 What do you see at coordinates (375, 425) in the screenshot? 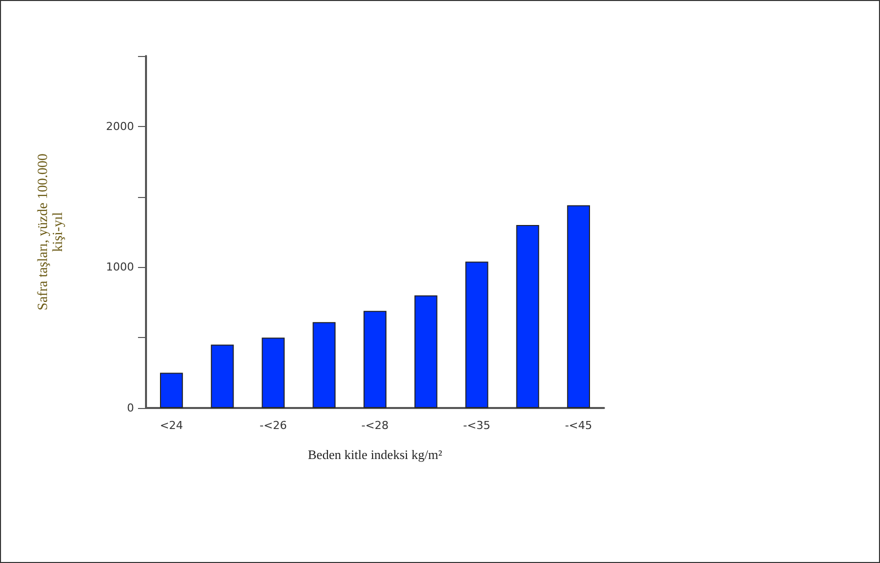
I see `x-tick-label: -<28` at bounding box center [375, 425].